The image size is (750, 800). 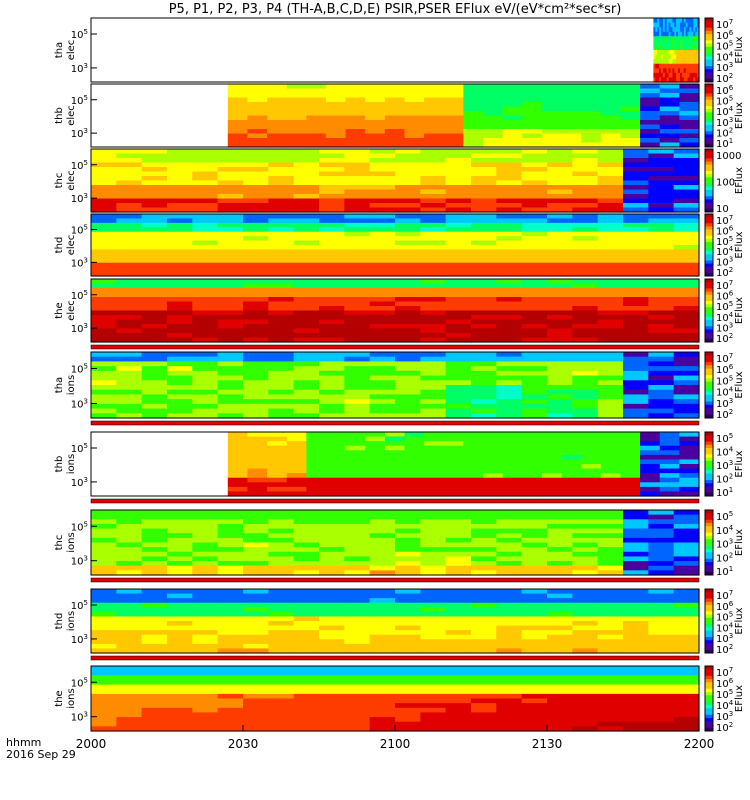 What do you see at coordinates (739, 49) in the screenshot?
I see `colorbar-label: EFlux` at bounding box center [739, 49].